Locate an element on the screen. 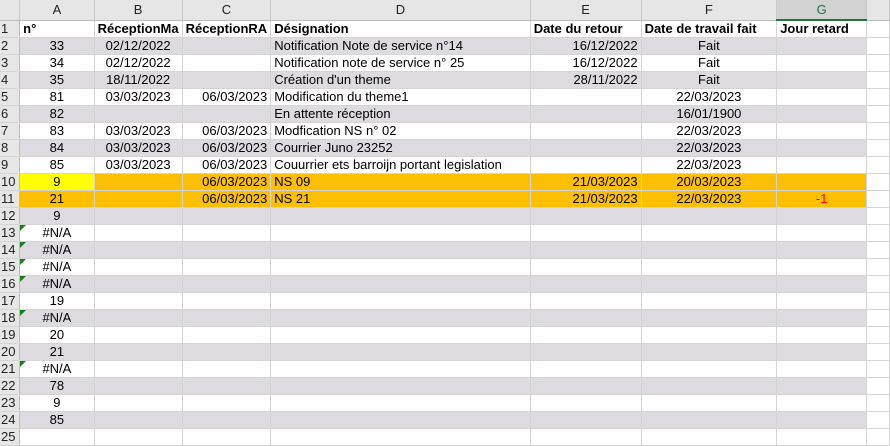 This screenshot has height=446, width=890. column-title: Date du retour is located at coordinates (586, 29).